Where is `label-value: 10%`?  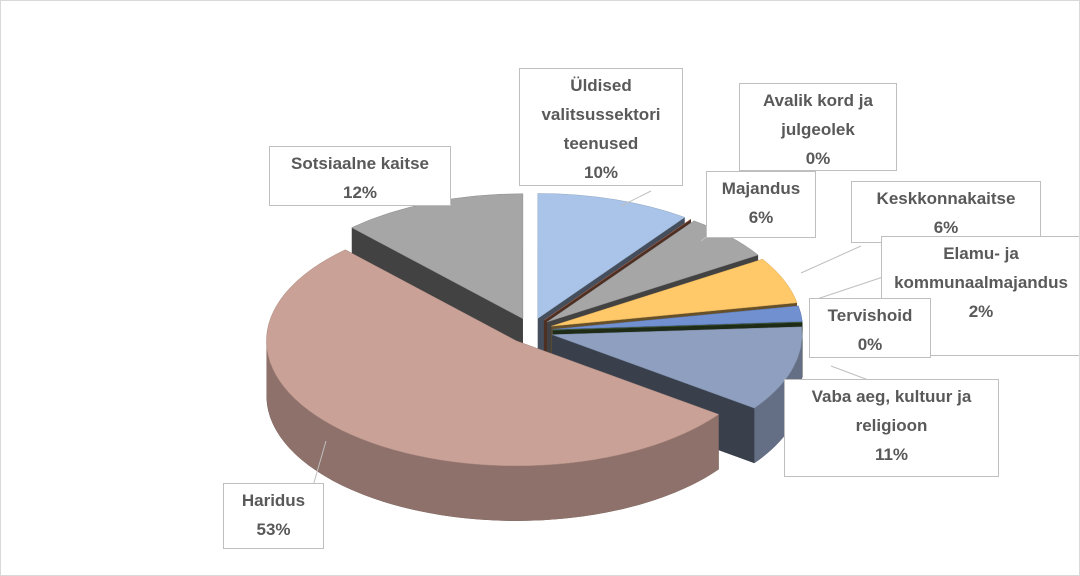
label-value: 10% is located at coordinates (601, 172).